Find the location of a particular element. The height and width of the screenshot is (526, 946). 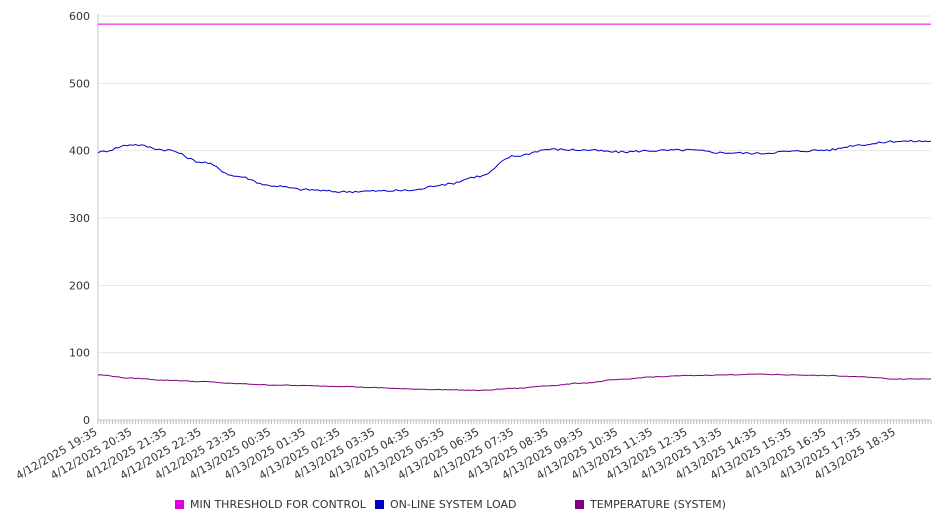

y-tick-label-0: 0 is located at coordinates (86, 420).